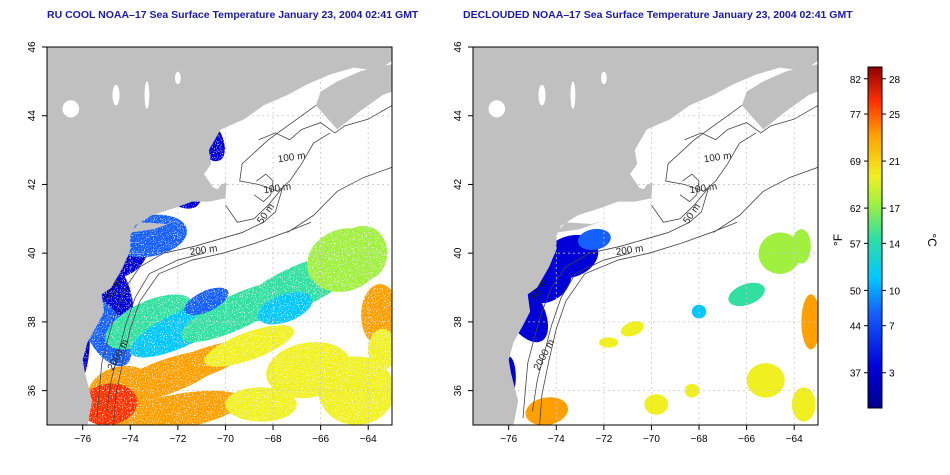  Describe the element at coordinates (856, 327) in the screenshot. I see `fahrenheit-tick-label: 44` at that location.